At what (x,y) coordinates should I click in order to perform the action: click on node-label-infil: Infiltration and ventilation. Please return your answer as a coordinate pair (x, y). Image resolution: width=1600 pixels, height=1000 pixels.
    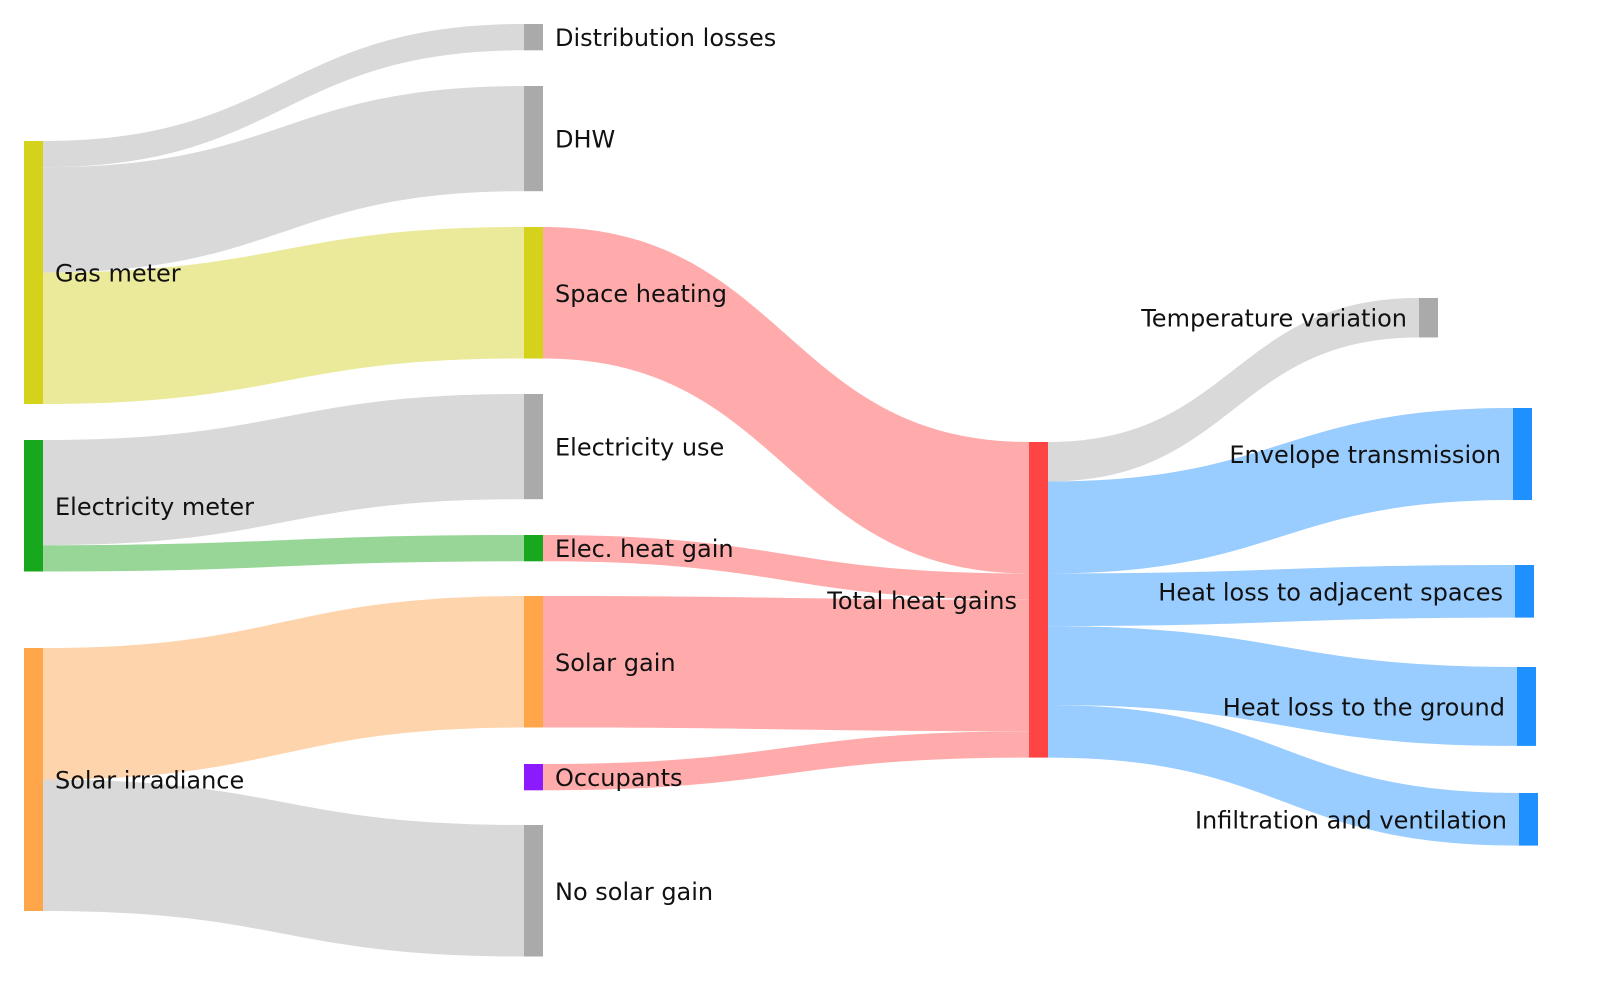
    Looking at the image, I should click on (1351, 820).